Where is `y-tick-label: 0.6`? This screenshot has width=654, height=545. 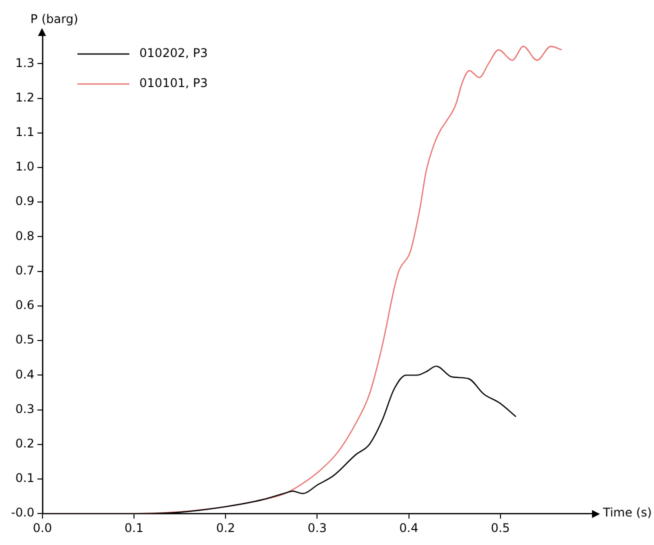
y-tick-label: 0.6 is located at coordinates (24, 305).